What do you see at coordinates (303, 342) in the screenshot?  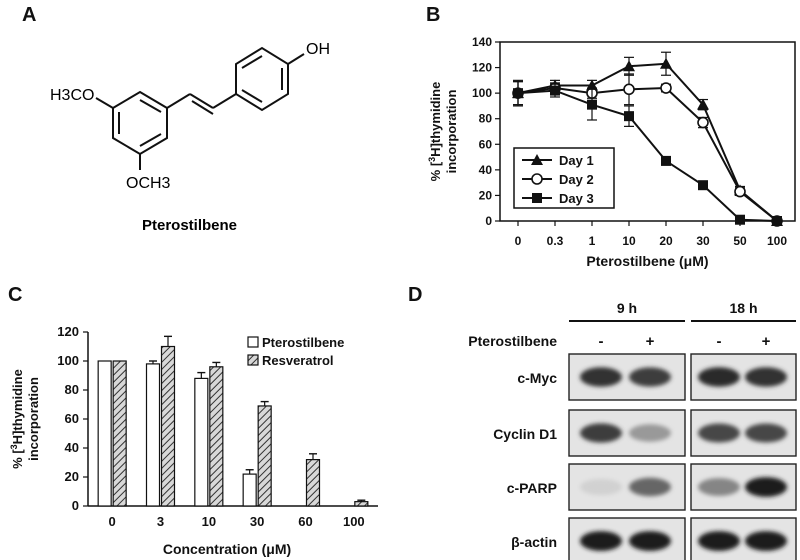 I see `c-legend-label: Pterostilbene` at bounding box center [303, 342].